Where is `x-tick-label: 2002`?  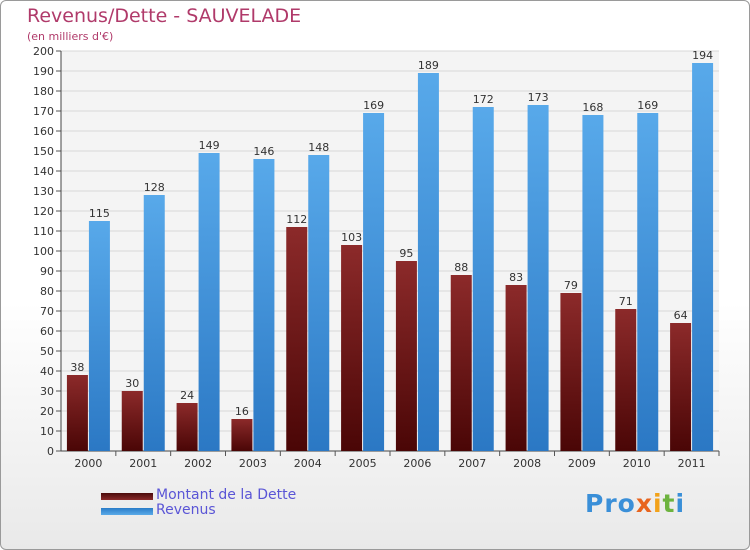
x-tick-label: 2002 is located at coordinates (198, 463).